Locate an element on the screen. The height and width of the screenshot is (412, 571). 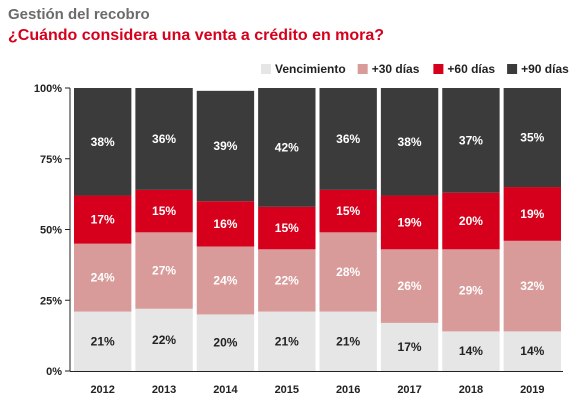
data-label: 42% is located at coordinates (287, 147).